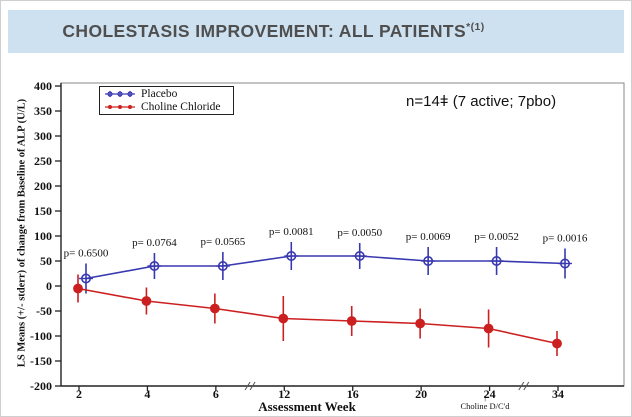 The width and height of the screenshot is (632, 417). I want to click on x-axis-label: Assessment Week, so click(307, 406).